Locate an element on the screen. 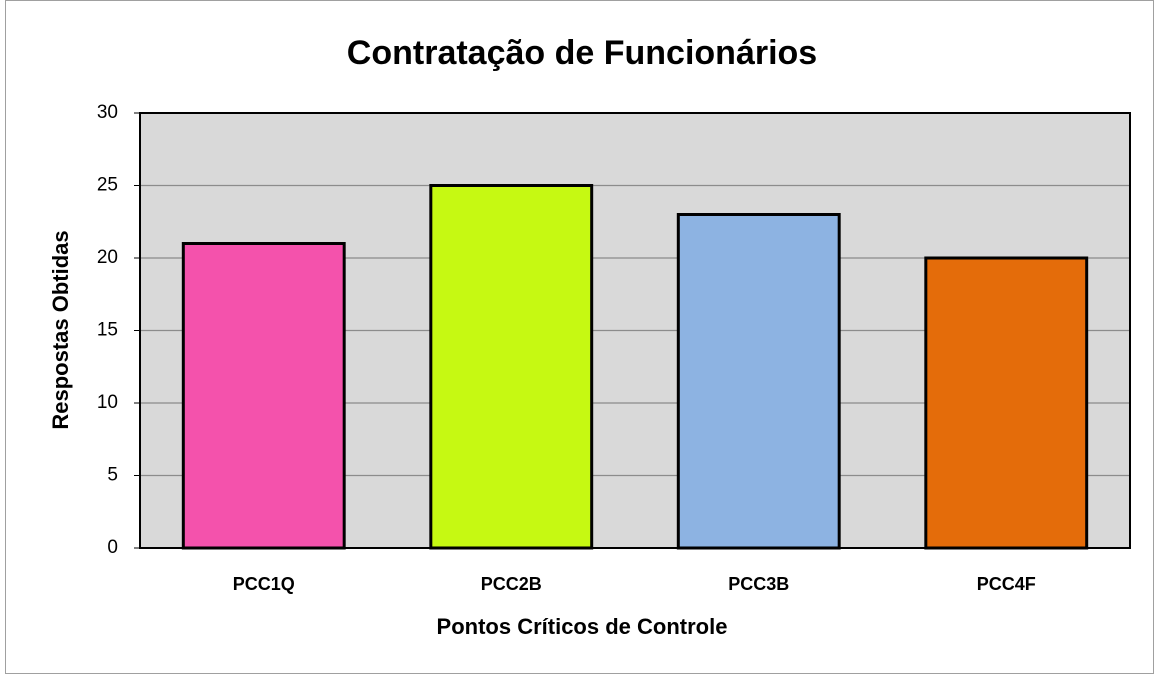 Image resolution: width=1155 pixels, height=675 pixels. y-tick-label: 25 is located at coordinates (107, 185).